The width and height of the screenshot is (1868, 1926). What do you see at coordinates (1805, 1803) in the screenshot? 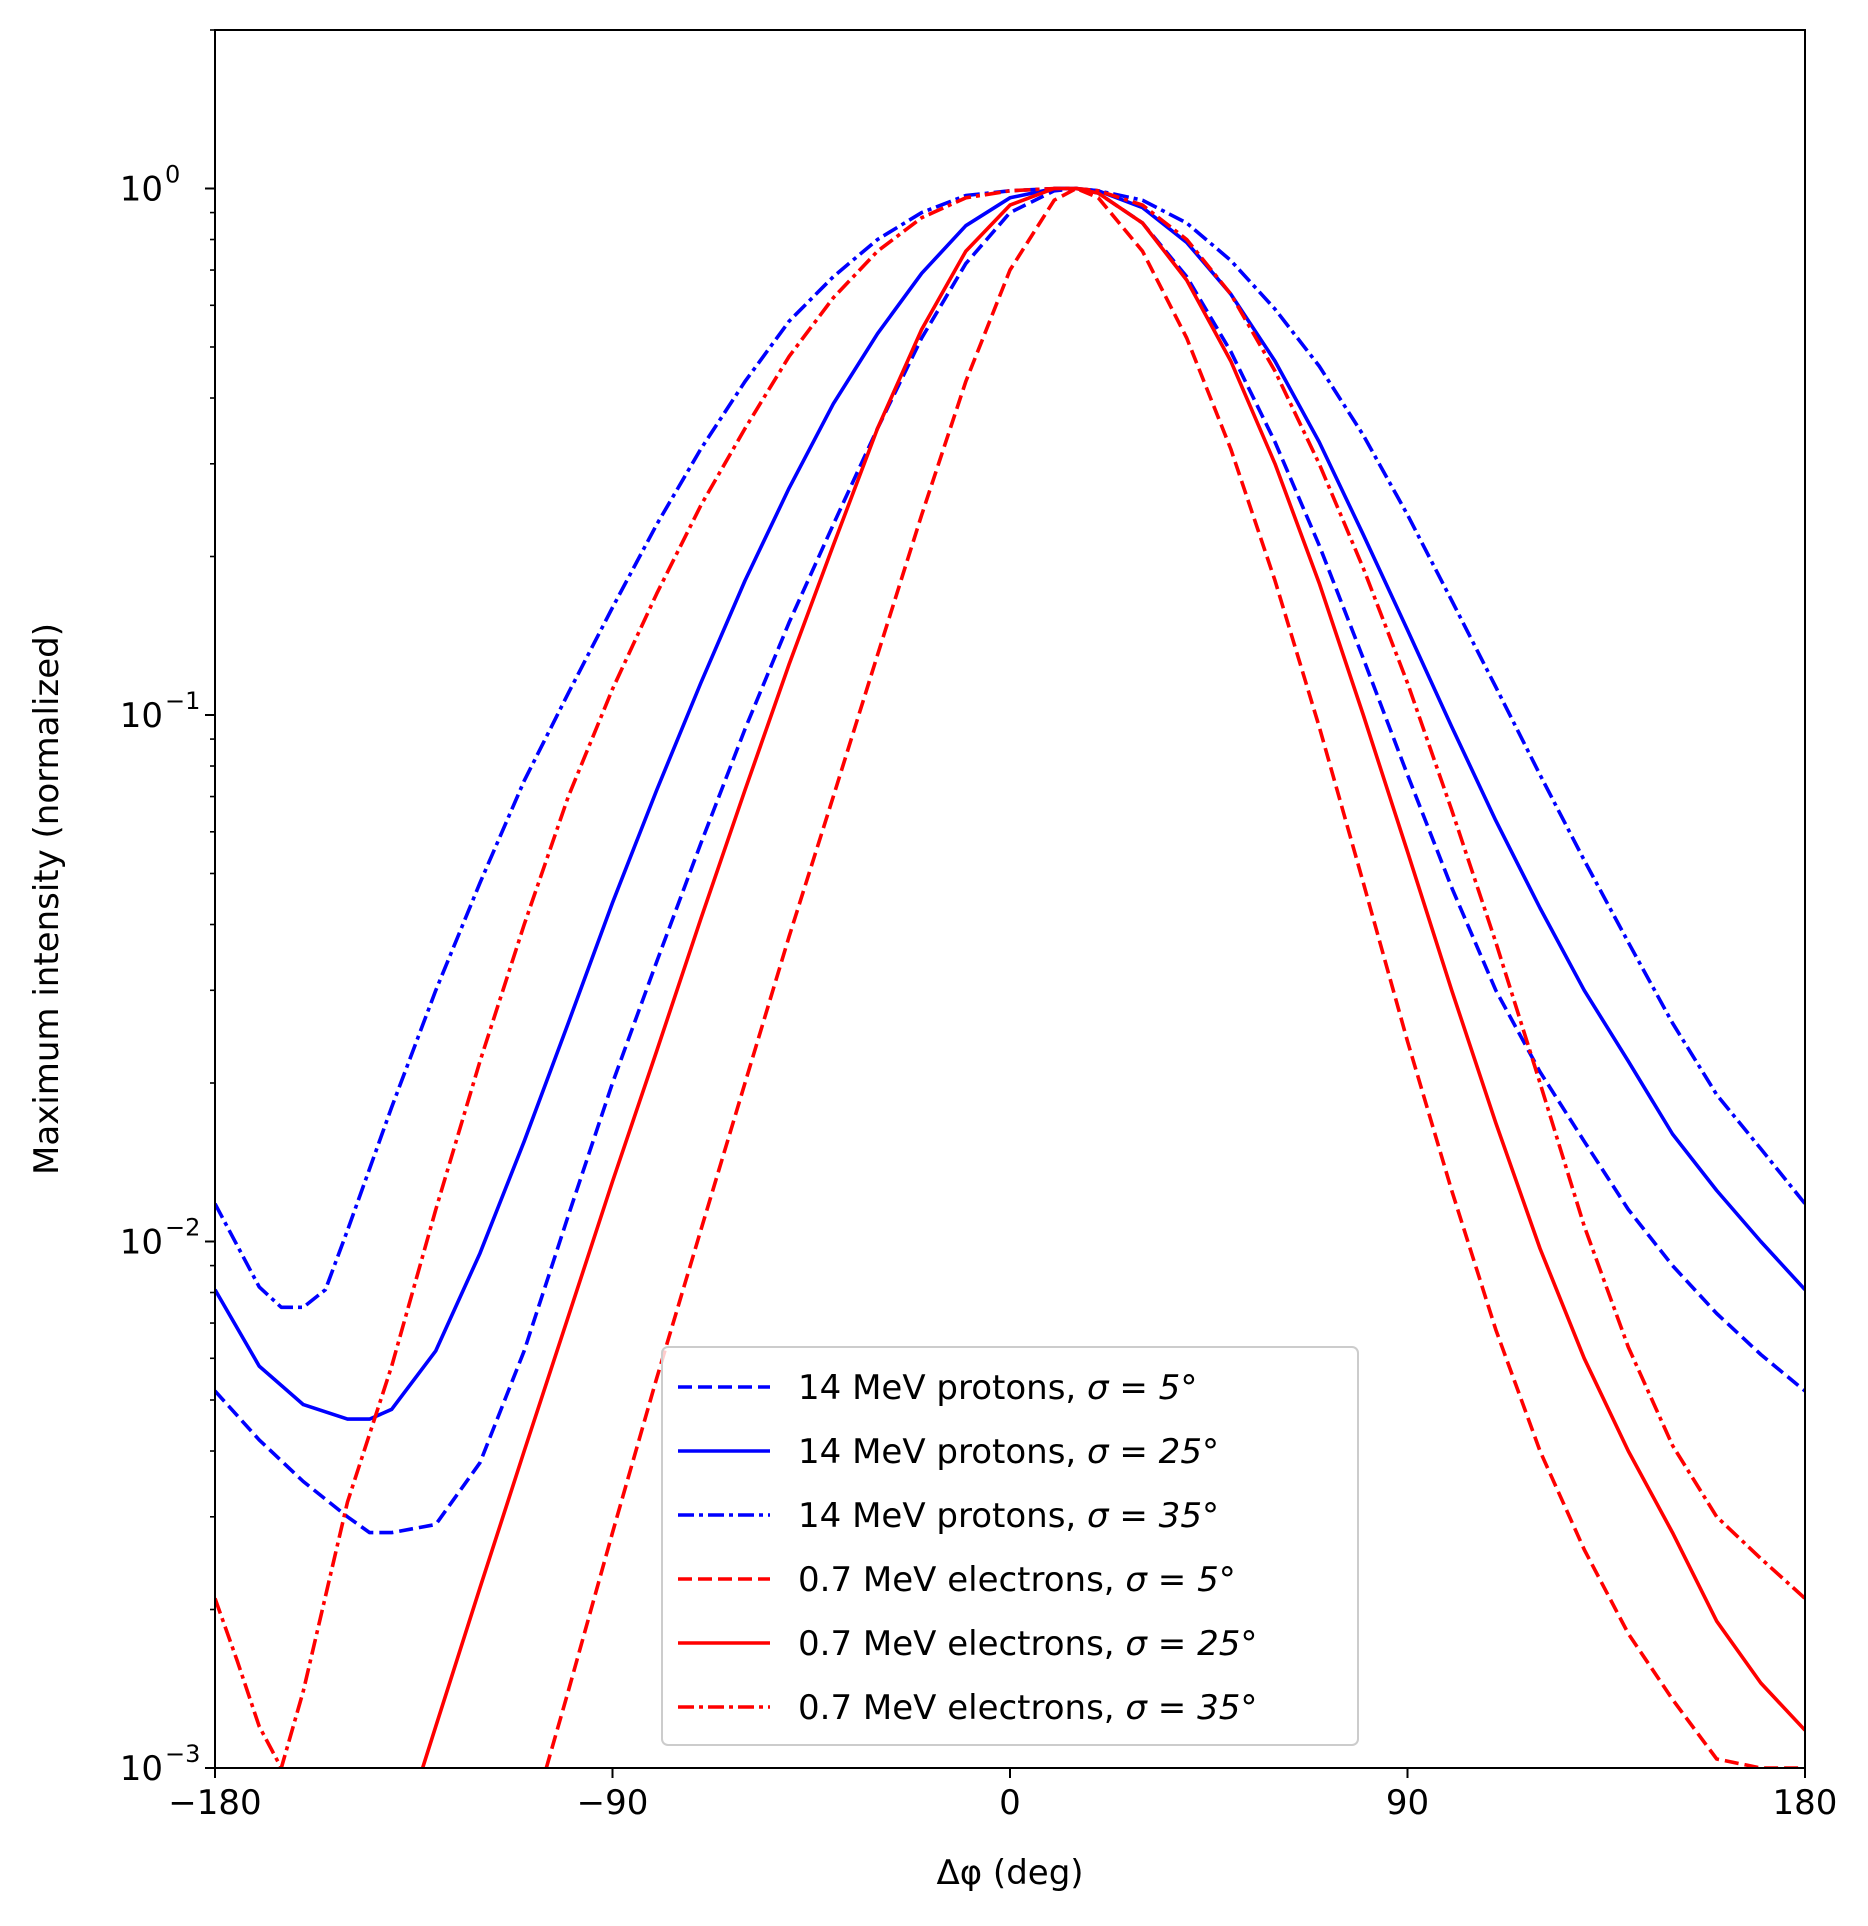
I see `x-tick-label: 180` at bounding box center [1805, 1803].